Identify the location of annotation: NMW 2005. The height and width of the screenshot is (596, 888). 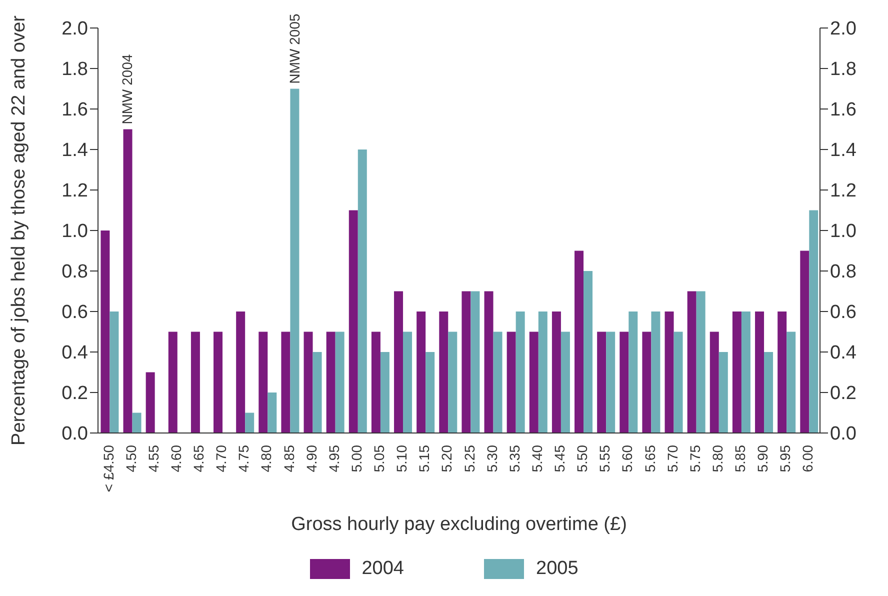
(294, 49).